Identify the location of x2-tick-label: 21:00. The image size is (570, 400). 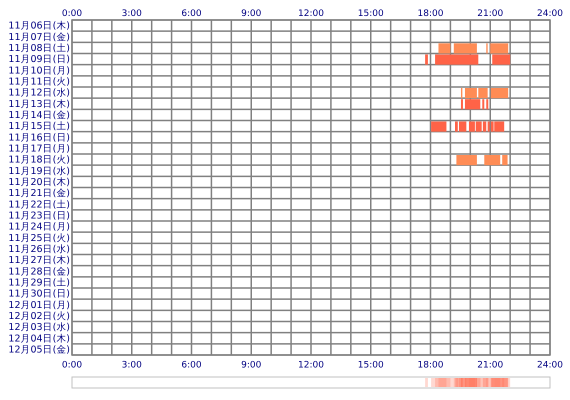
(490, 365).